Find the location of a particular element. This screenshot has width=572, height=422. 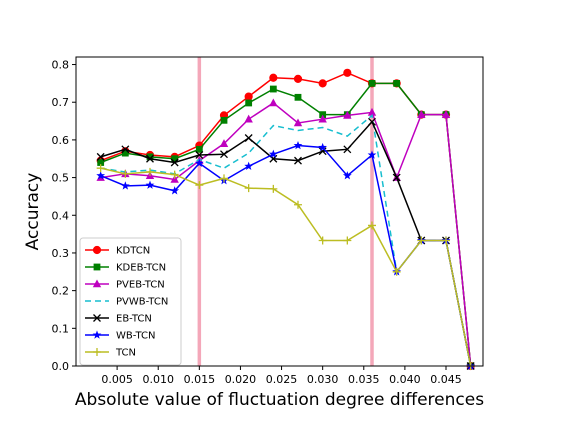

legend-label: WB-TCN is located at coordinates (135, 336).